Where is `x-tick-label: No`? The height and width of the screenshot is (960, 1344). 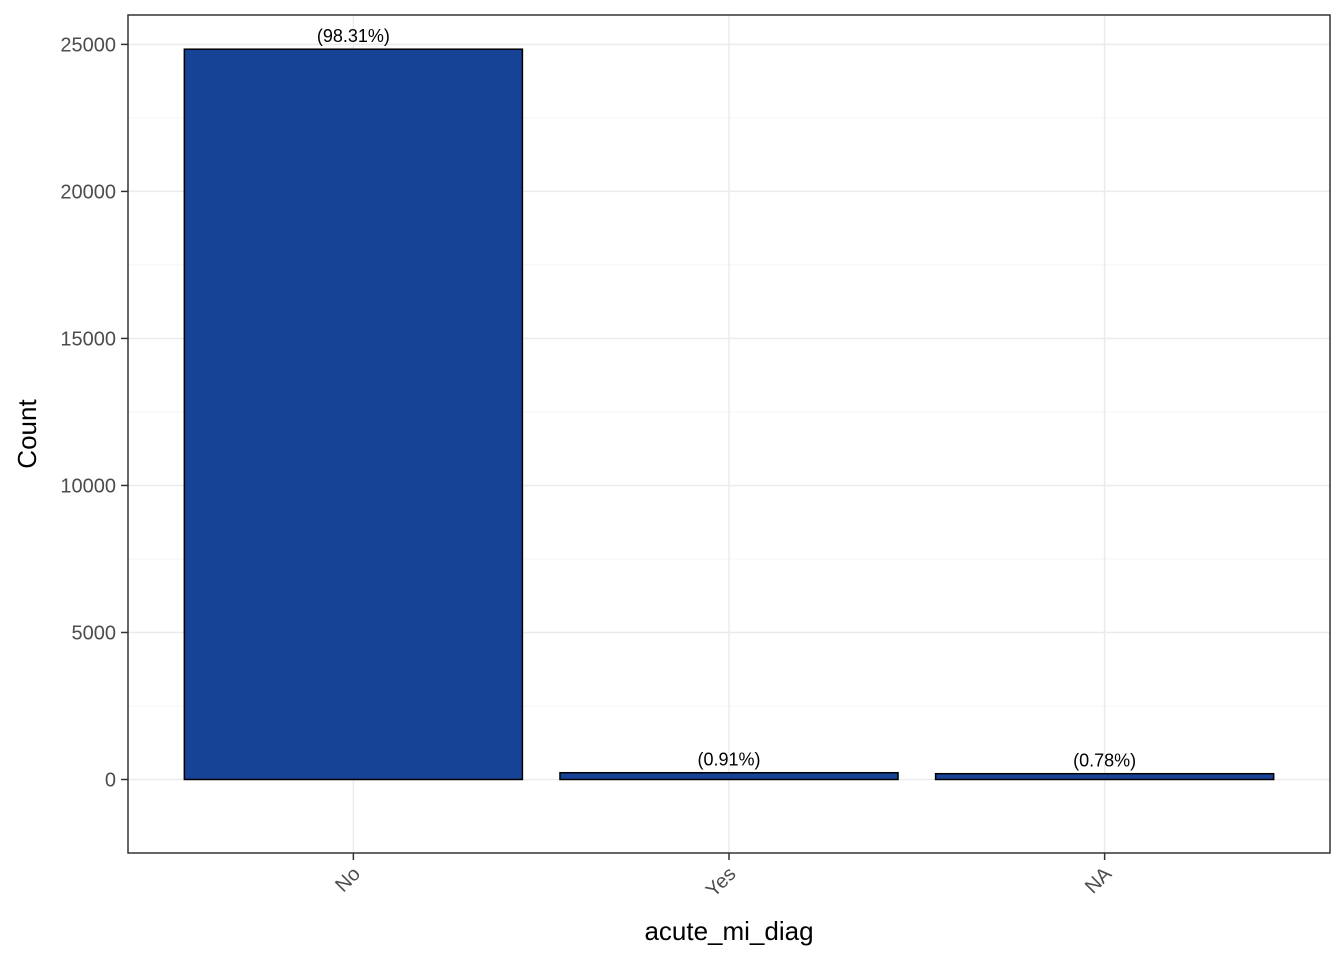
x-tick-label: No is located at coordinates (348, 880).